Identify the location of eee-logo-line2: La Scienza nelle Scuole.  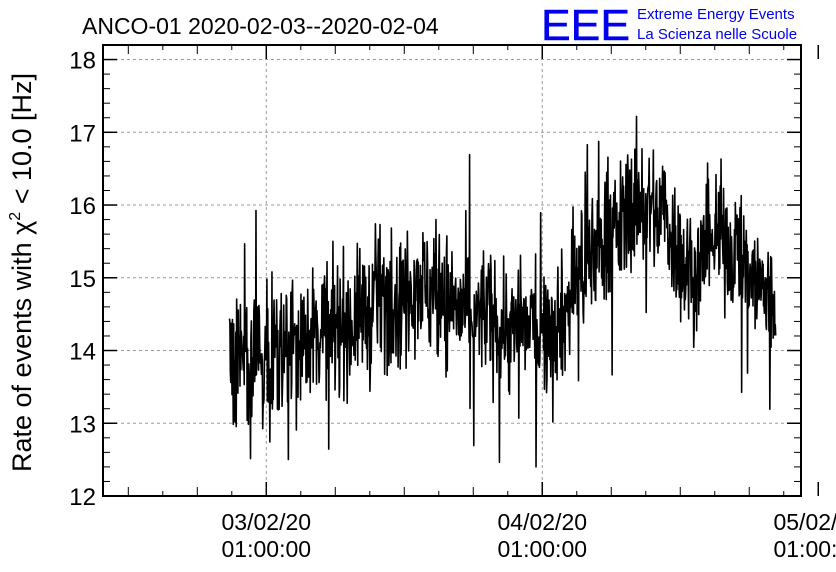
(717, 34).